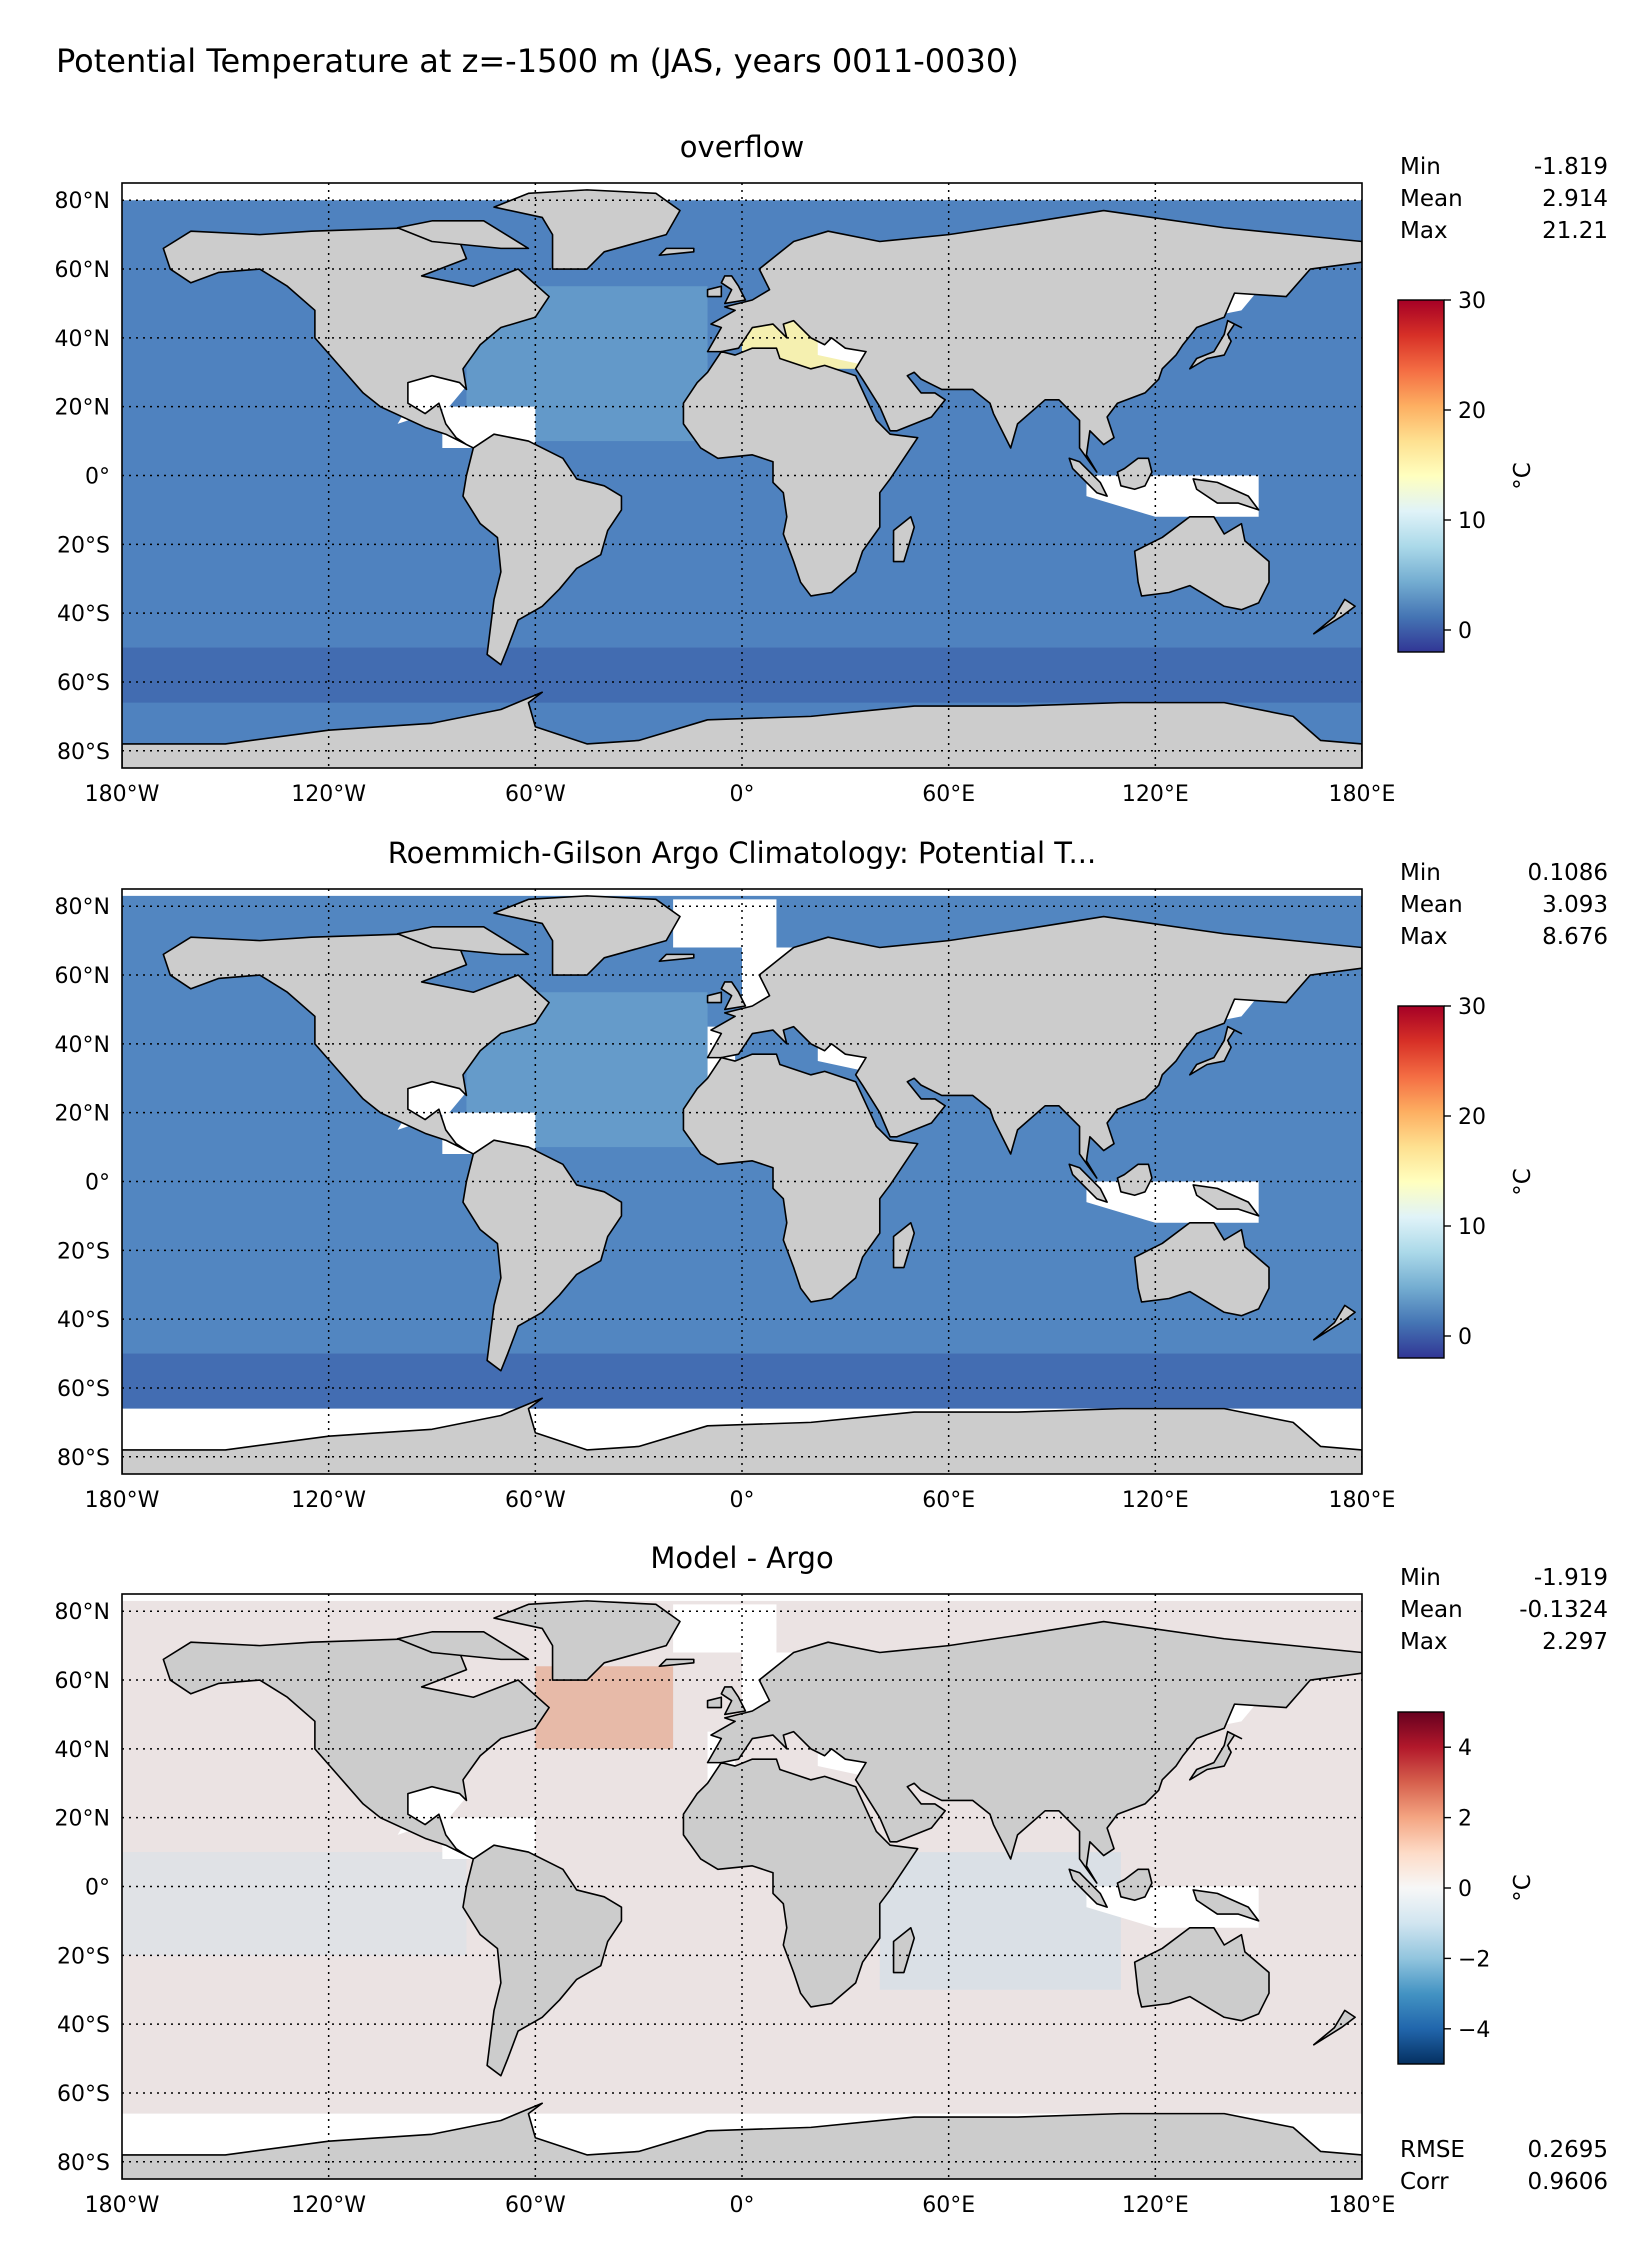 The image size is (1651, 2265). What do you see at coordinates (1472, 411) in the screenshot?
I see `colorbar-tick-label: 20` at bounding box center [1472, 411].